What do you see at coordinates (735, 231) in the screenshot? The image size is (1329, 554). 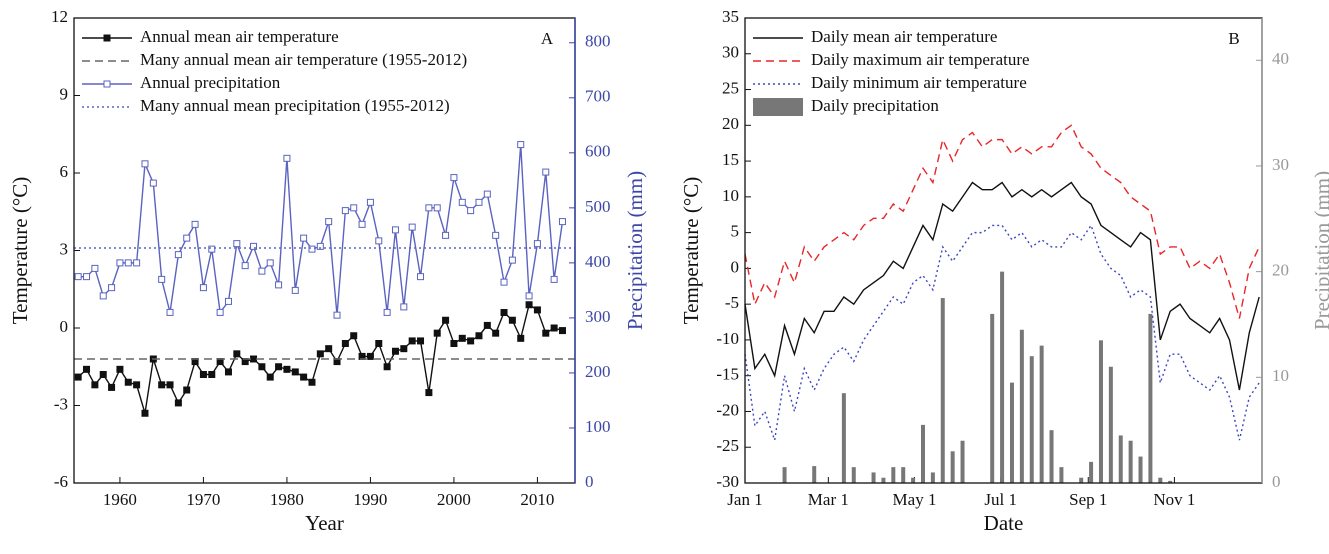 I see `y-tick-label: 5` at bounding box center [735, 231].